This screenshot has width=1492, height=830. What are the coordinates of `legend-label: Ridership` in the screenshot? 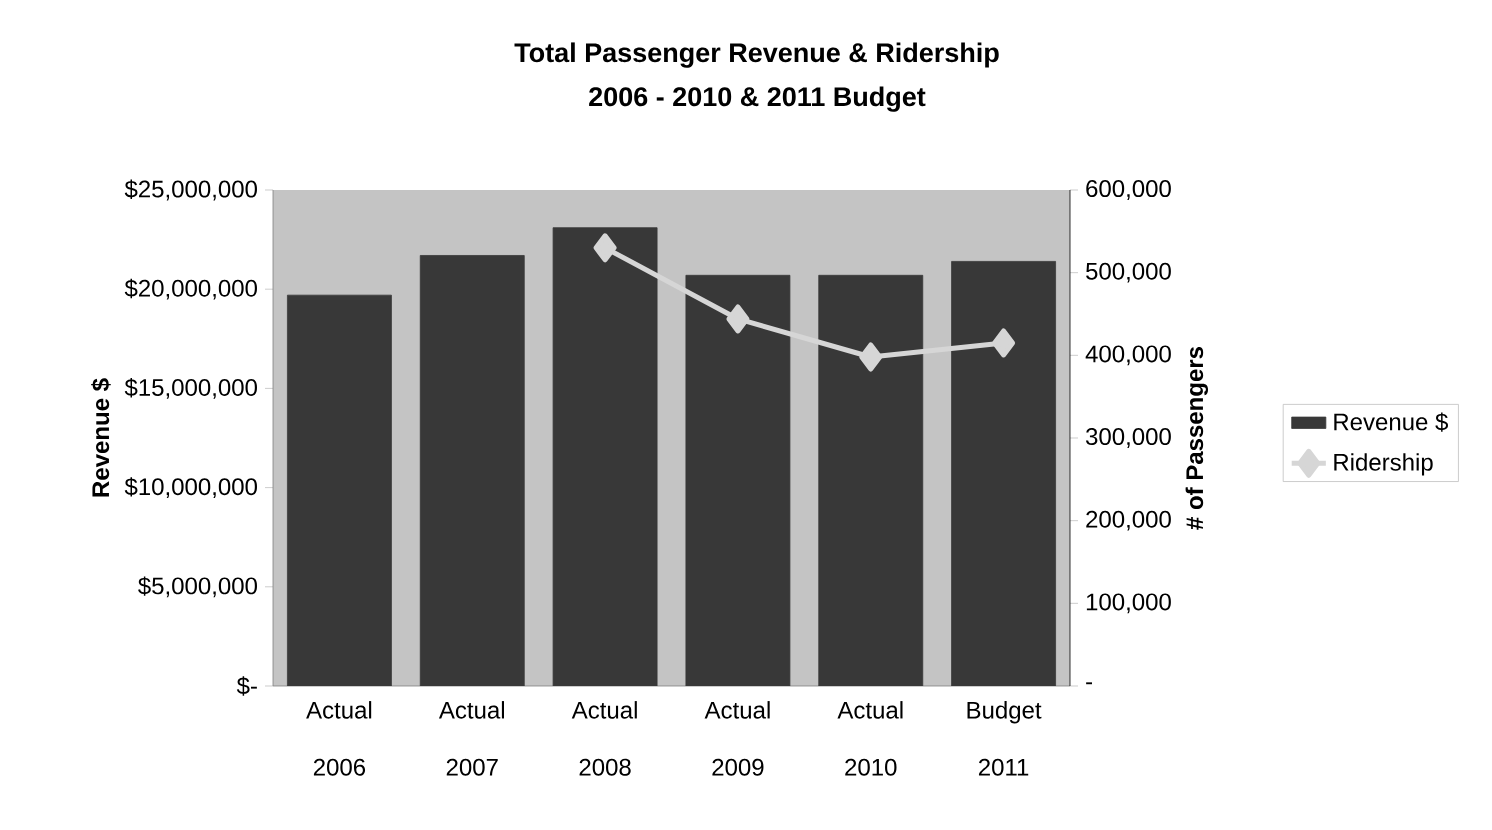 It's located at (1383, 464).